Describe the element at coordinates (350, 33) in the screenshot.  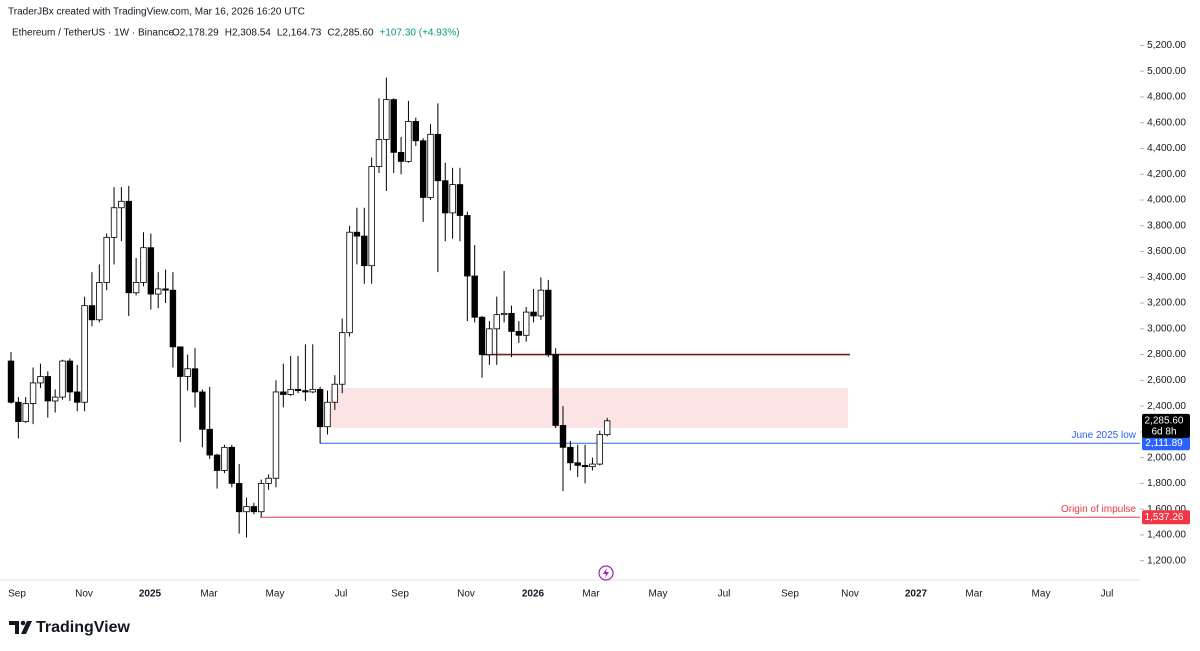
I see `ohlc-value: C2,285.60` at that location.